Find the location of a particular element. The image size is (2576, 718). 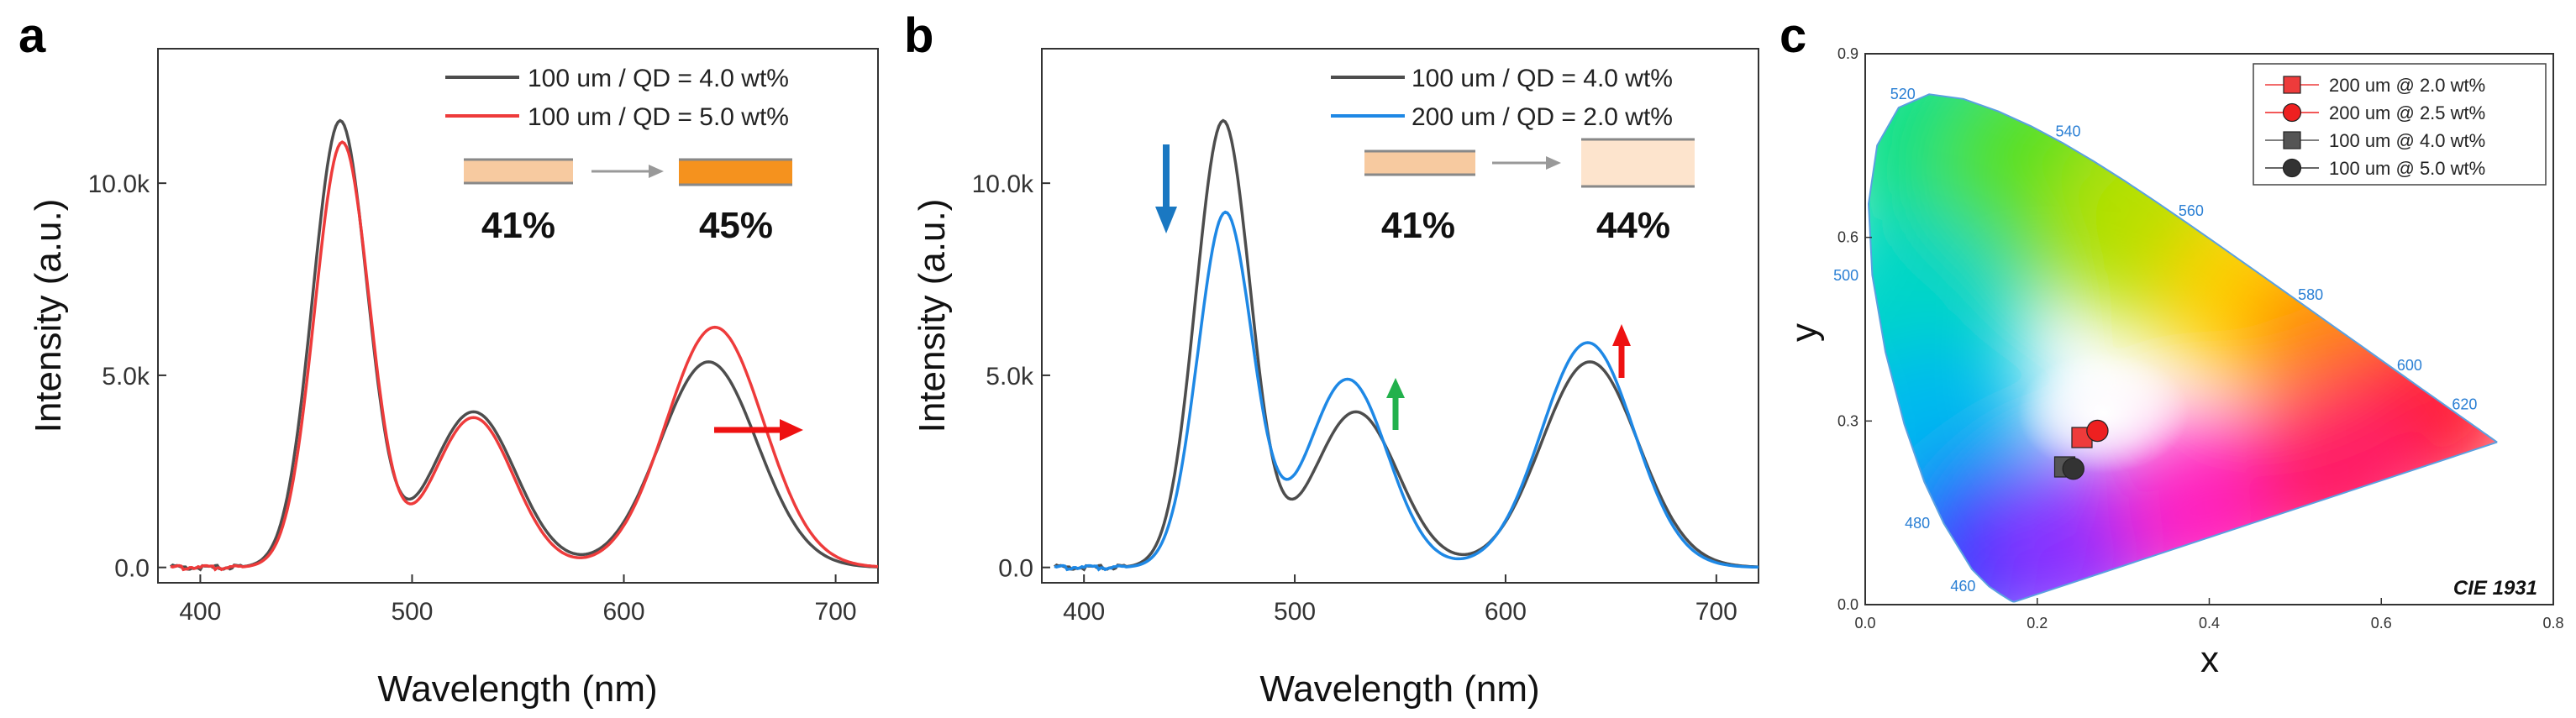

panel-a-film-before is located at coordinates (518, 171).